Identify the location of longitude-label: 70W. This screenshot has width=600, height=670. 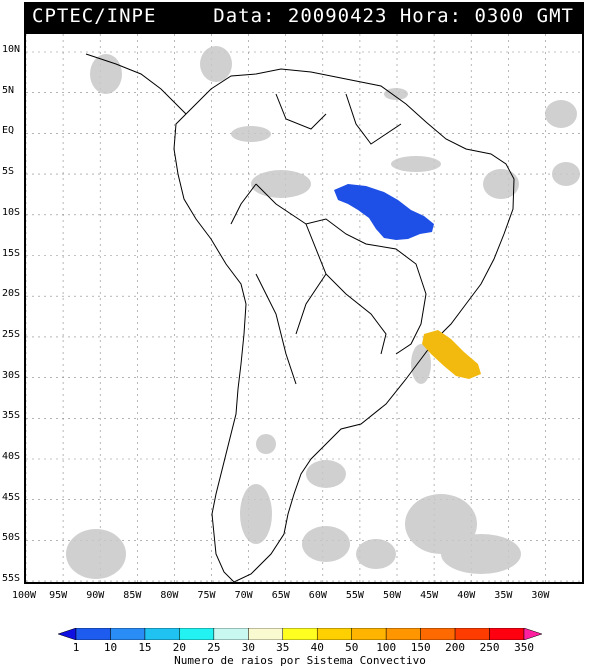
(243, 595).